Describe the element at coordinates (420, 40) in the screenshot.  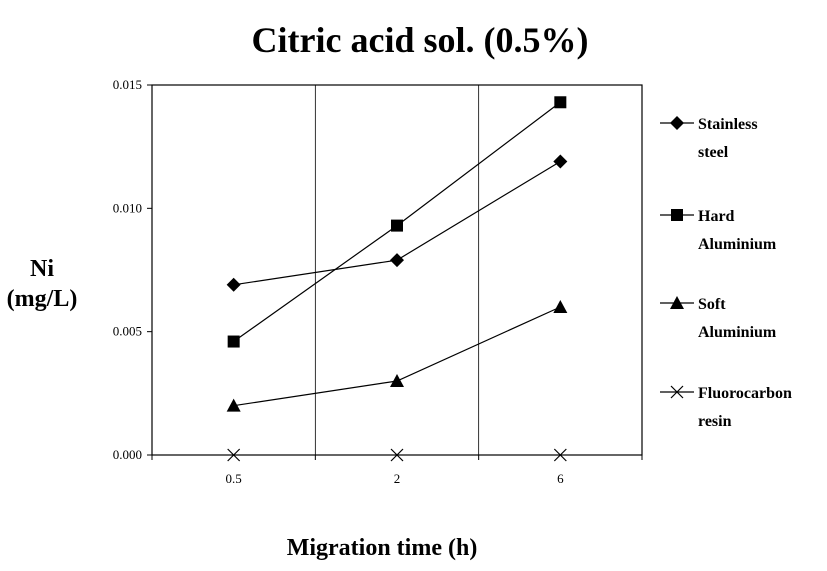
I see `chart-title: Citric acid sol. (0.5%)` at that location.